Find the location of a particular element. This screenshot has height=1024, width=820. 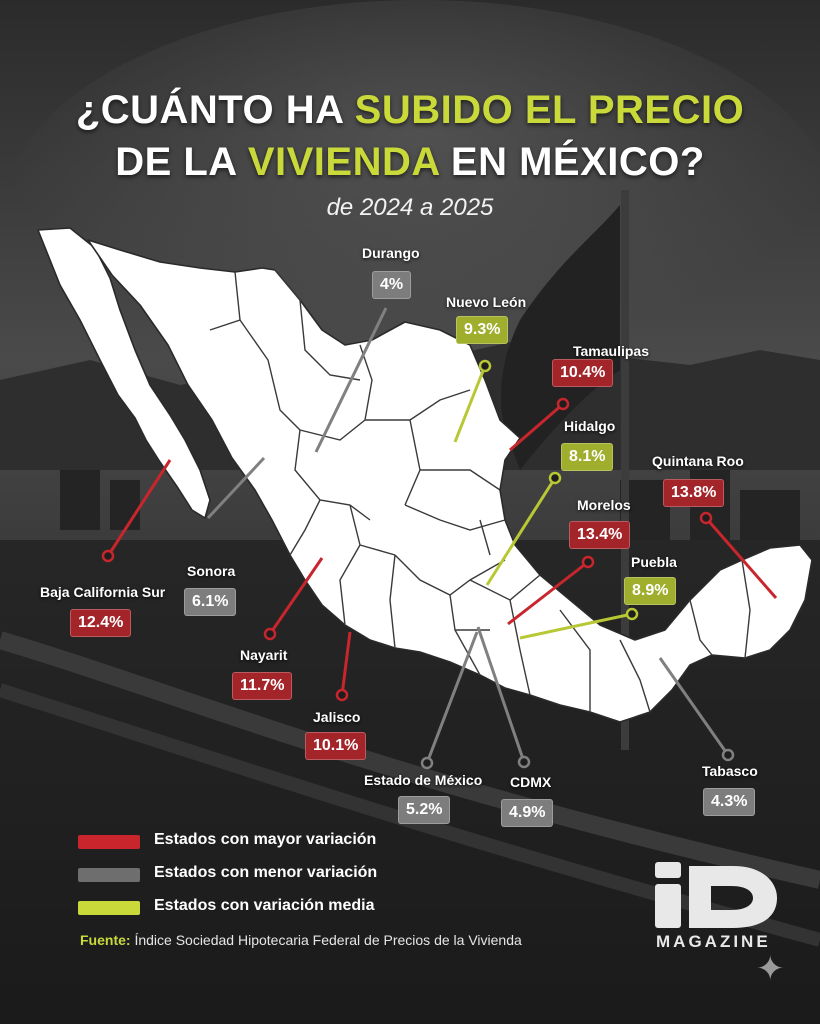

leader-dot-nuevo-leon is located at coordinates (485, 366).